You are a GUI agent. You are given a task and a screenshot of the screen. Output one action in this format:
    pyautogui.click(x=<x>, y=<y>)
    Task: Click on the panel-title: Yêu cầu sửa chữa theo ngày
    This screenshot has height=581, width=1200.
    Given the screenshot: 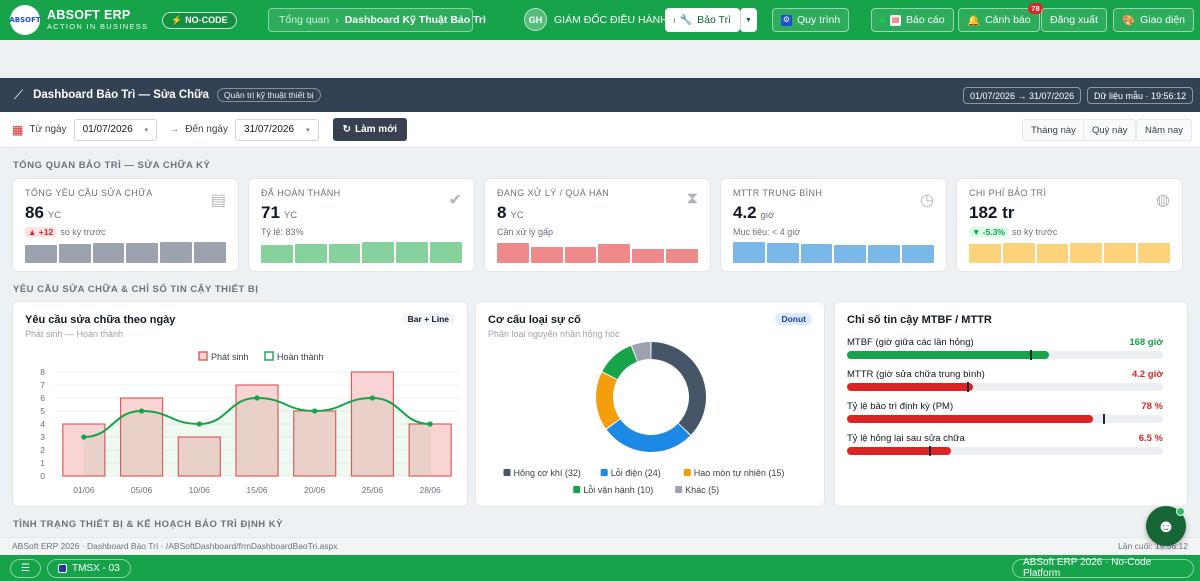 What is the action you would take?
    pyautogui.click(x=100, y=320)
    